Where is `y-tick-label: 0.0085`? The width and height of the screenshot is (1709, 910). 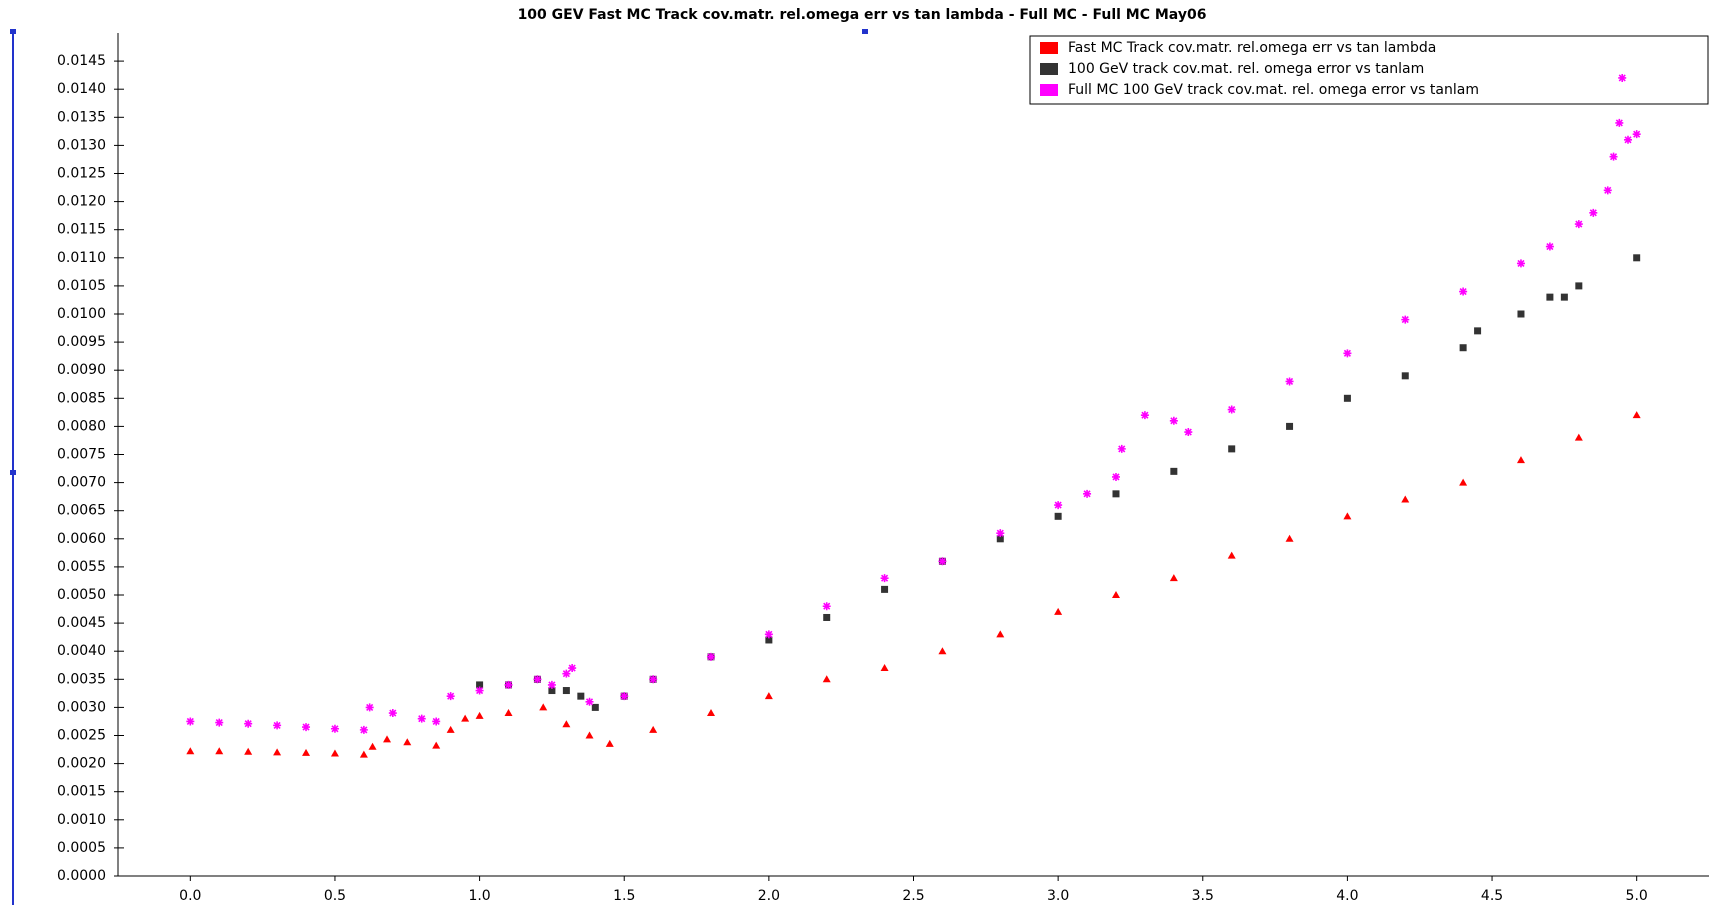
y-tick-label: 0.0085 is located at coordinates (81, 398).